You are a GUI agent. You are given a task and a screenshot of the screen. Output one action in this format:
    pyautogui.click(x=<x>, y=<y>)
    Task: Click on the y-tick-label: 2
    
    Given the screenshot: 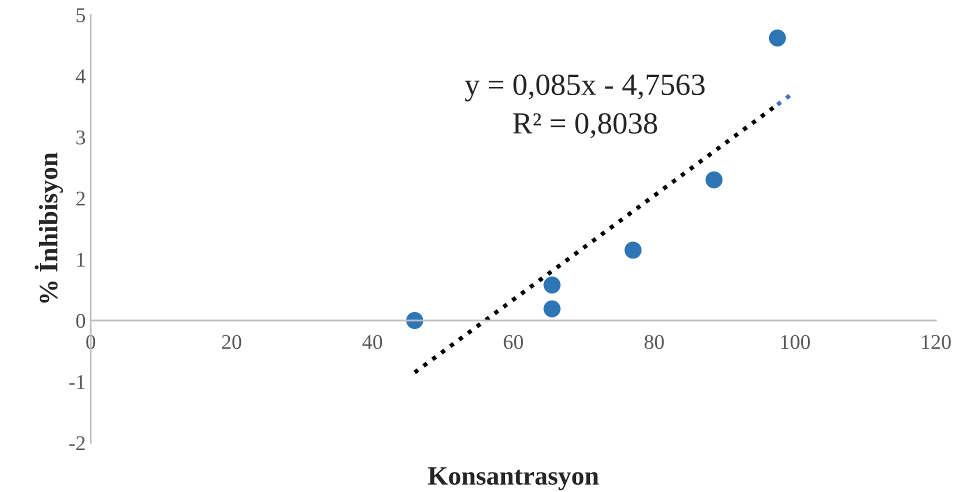 What is the action you would take?
    pyautogui.click(x=80, y=199)
    